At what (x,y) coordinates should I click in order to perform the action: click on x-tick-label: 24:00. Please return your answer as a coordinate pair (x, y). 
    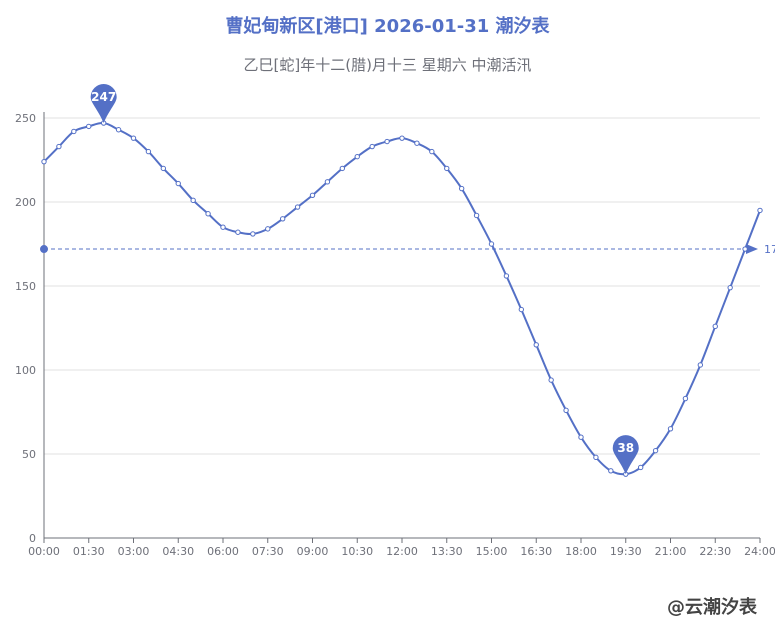
    Looking at the image, I should click on (759, 551).